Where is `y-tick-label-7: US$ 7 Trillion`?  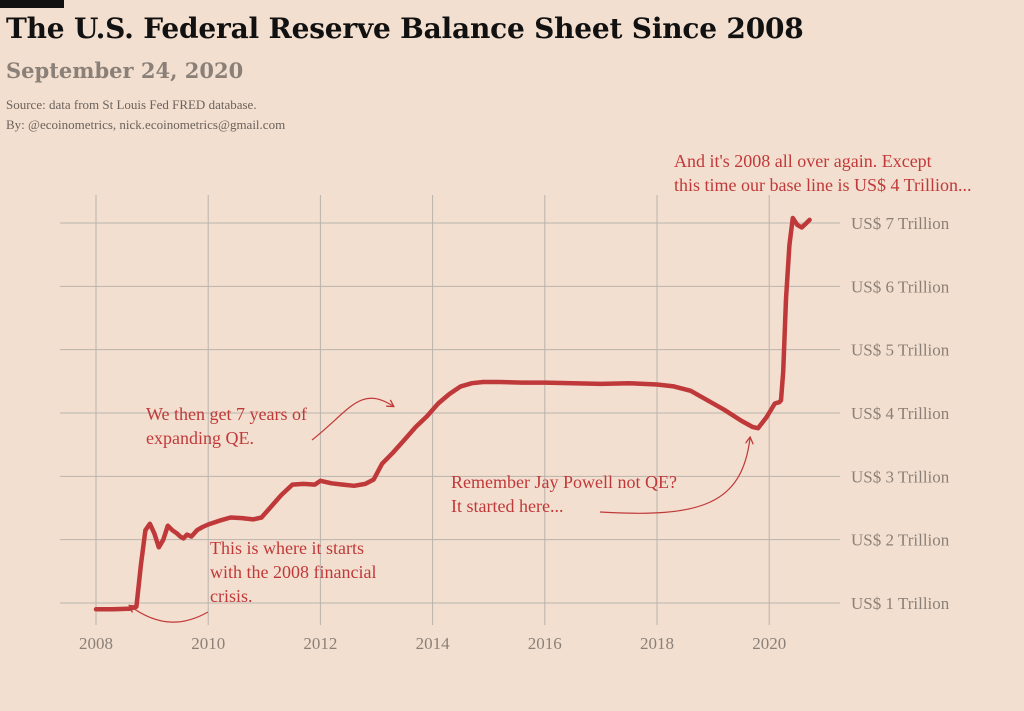 y-tick-label-7: US$ 7 Trillion is located at coordinates (900, 223).